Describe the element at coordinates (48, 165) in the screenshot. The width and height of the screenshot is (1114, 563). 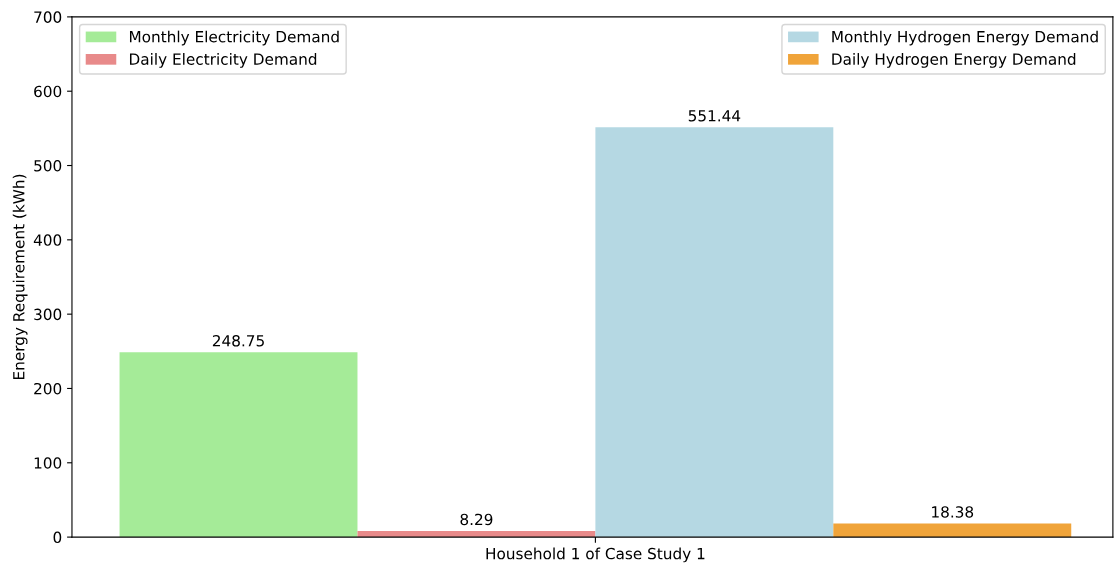
I see `y-tick-label: 500` at that location.